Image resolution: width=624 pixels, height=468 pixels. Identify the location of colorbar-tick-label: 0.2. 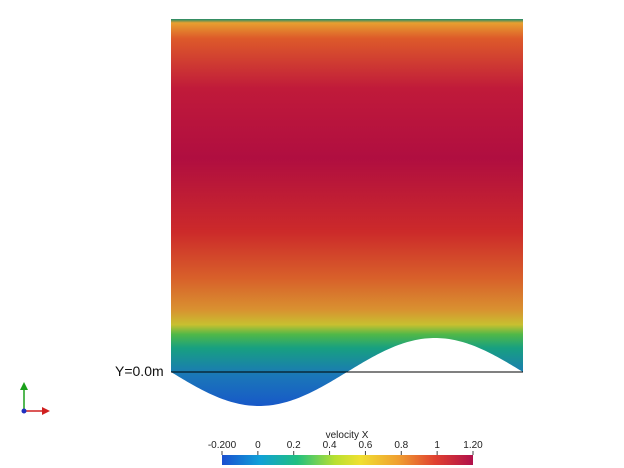
(294, 445).